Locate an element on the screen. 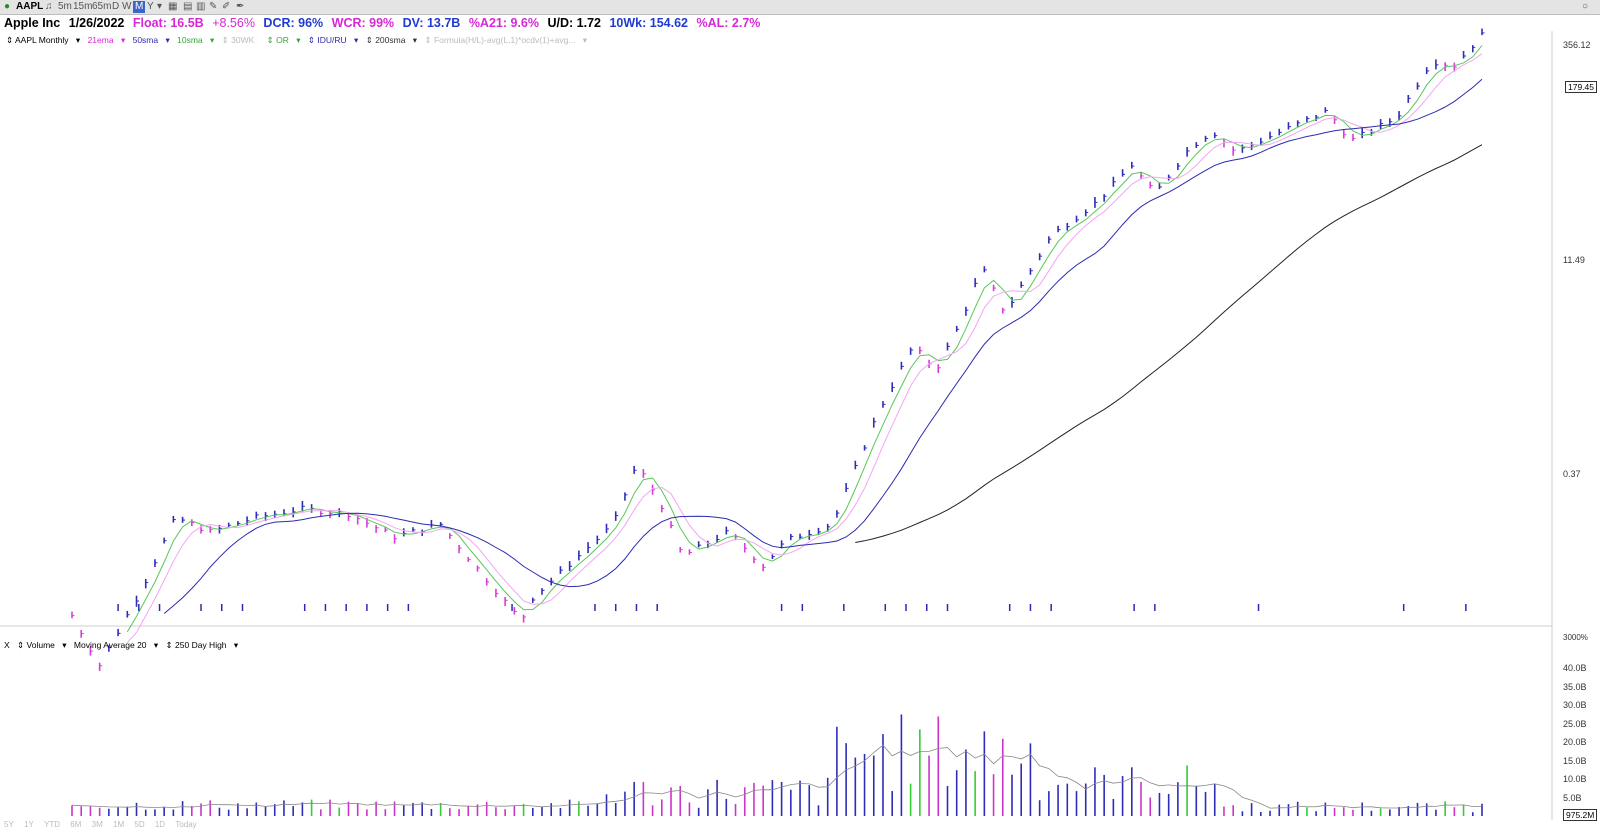 Image resolution: width=1600 pixels, height=831 pixels. price-label-low: 0.37 is located at coordinates (1572, 474).